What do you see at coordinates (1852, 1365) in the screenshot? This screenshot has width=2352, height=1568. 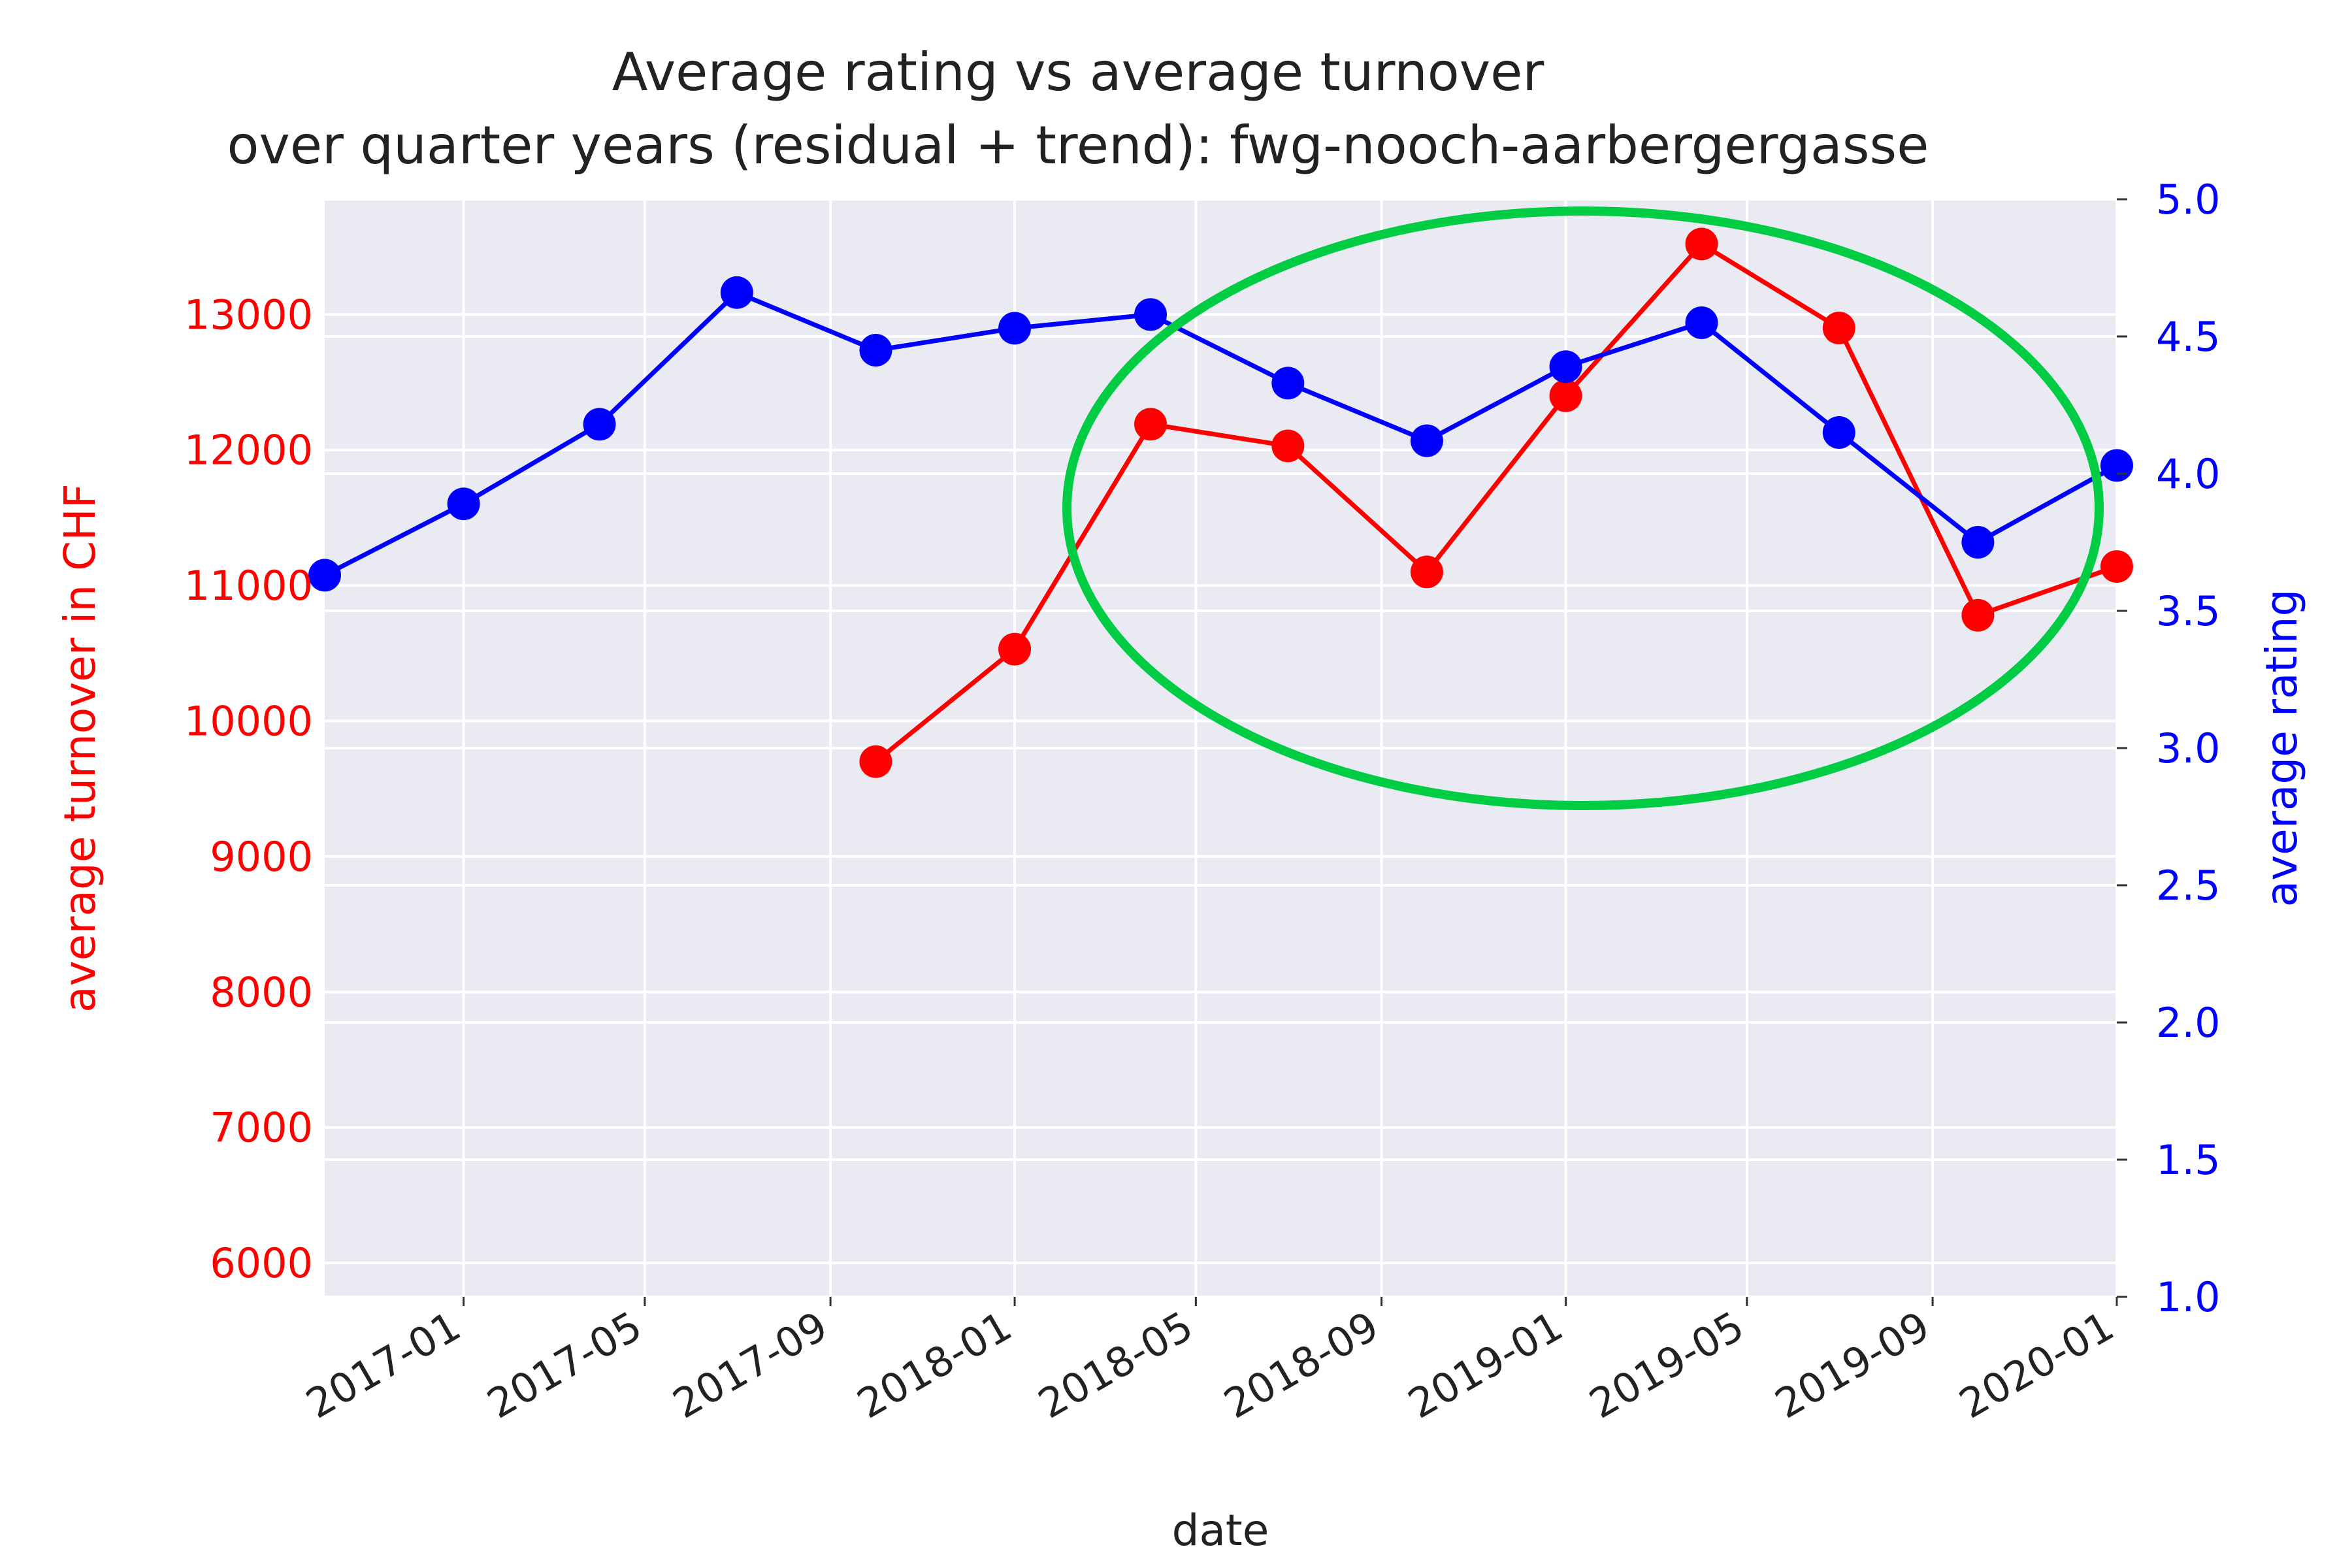 I see `x-tick-label: 2019-09` at bounding box center [1852, 1365].